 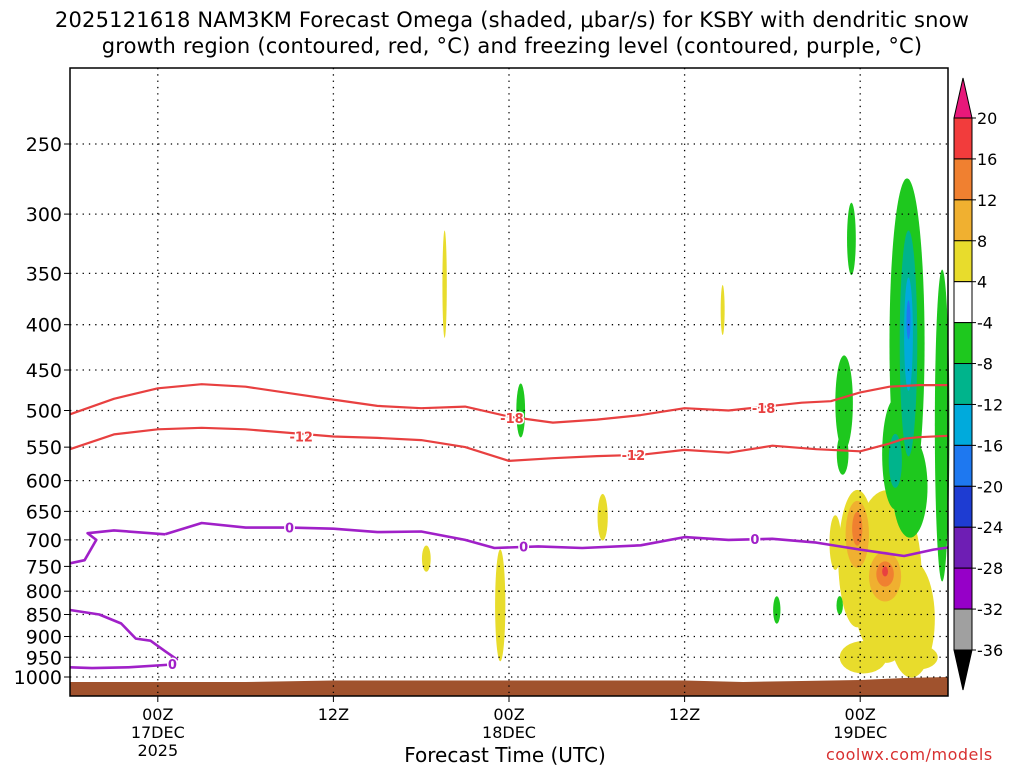 I want to click on colorbar-label: -36, so click(x=990, y=650).